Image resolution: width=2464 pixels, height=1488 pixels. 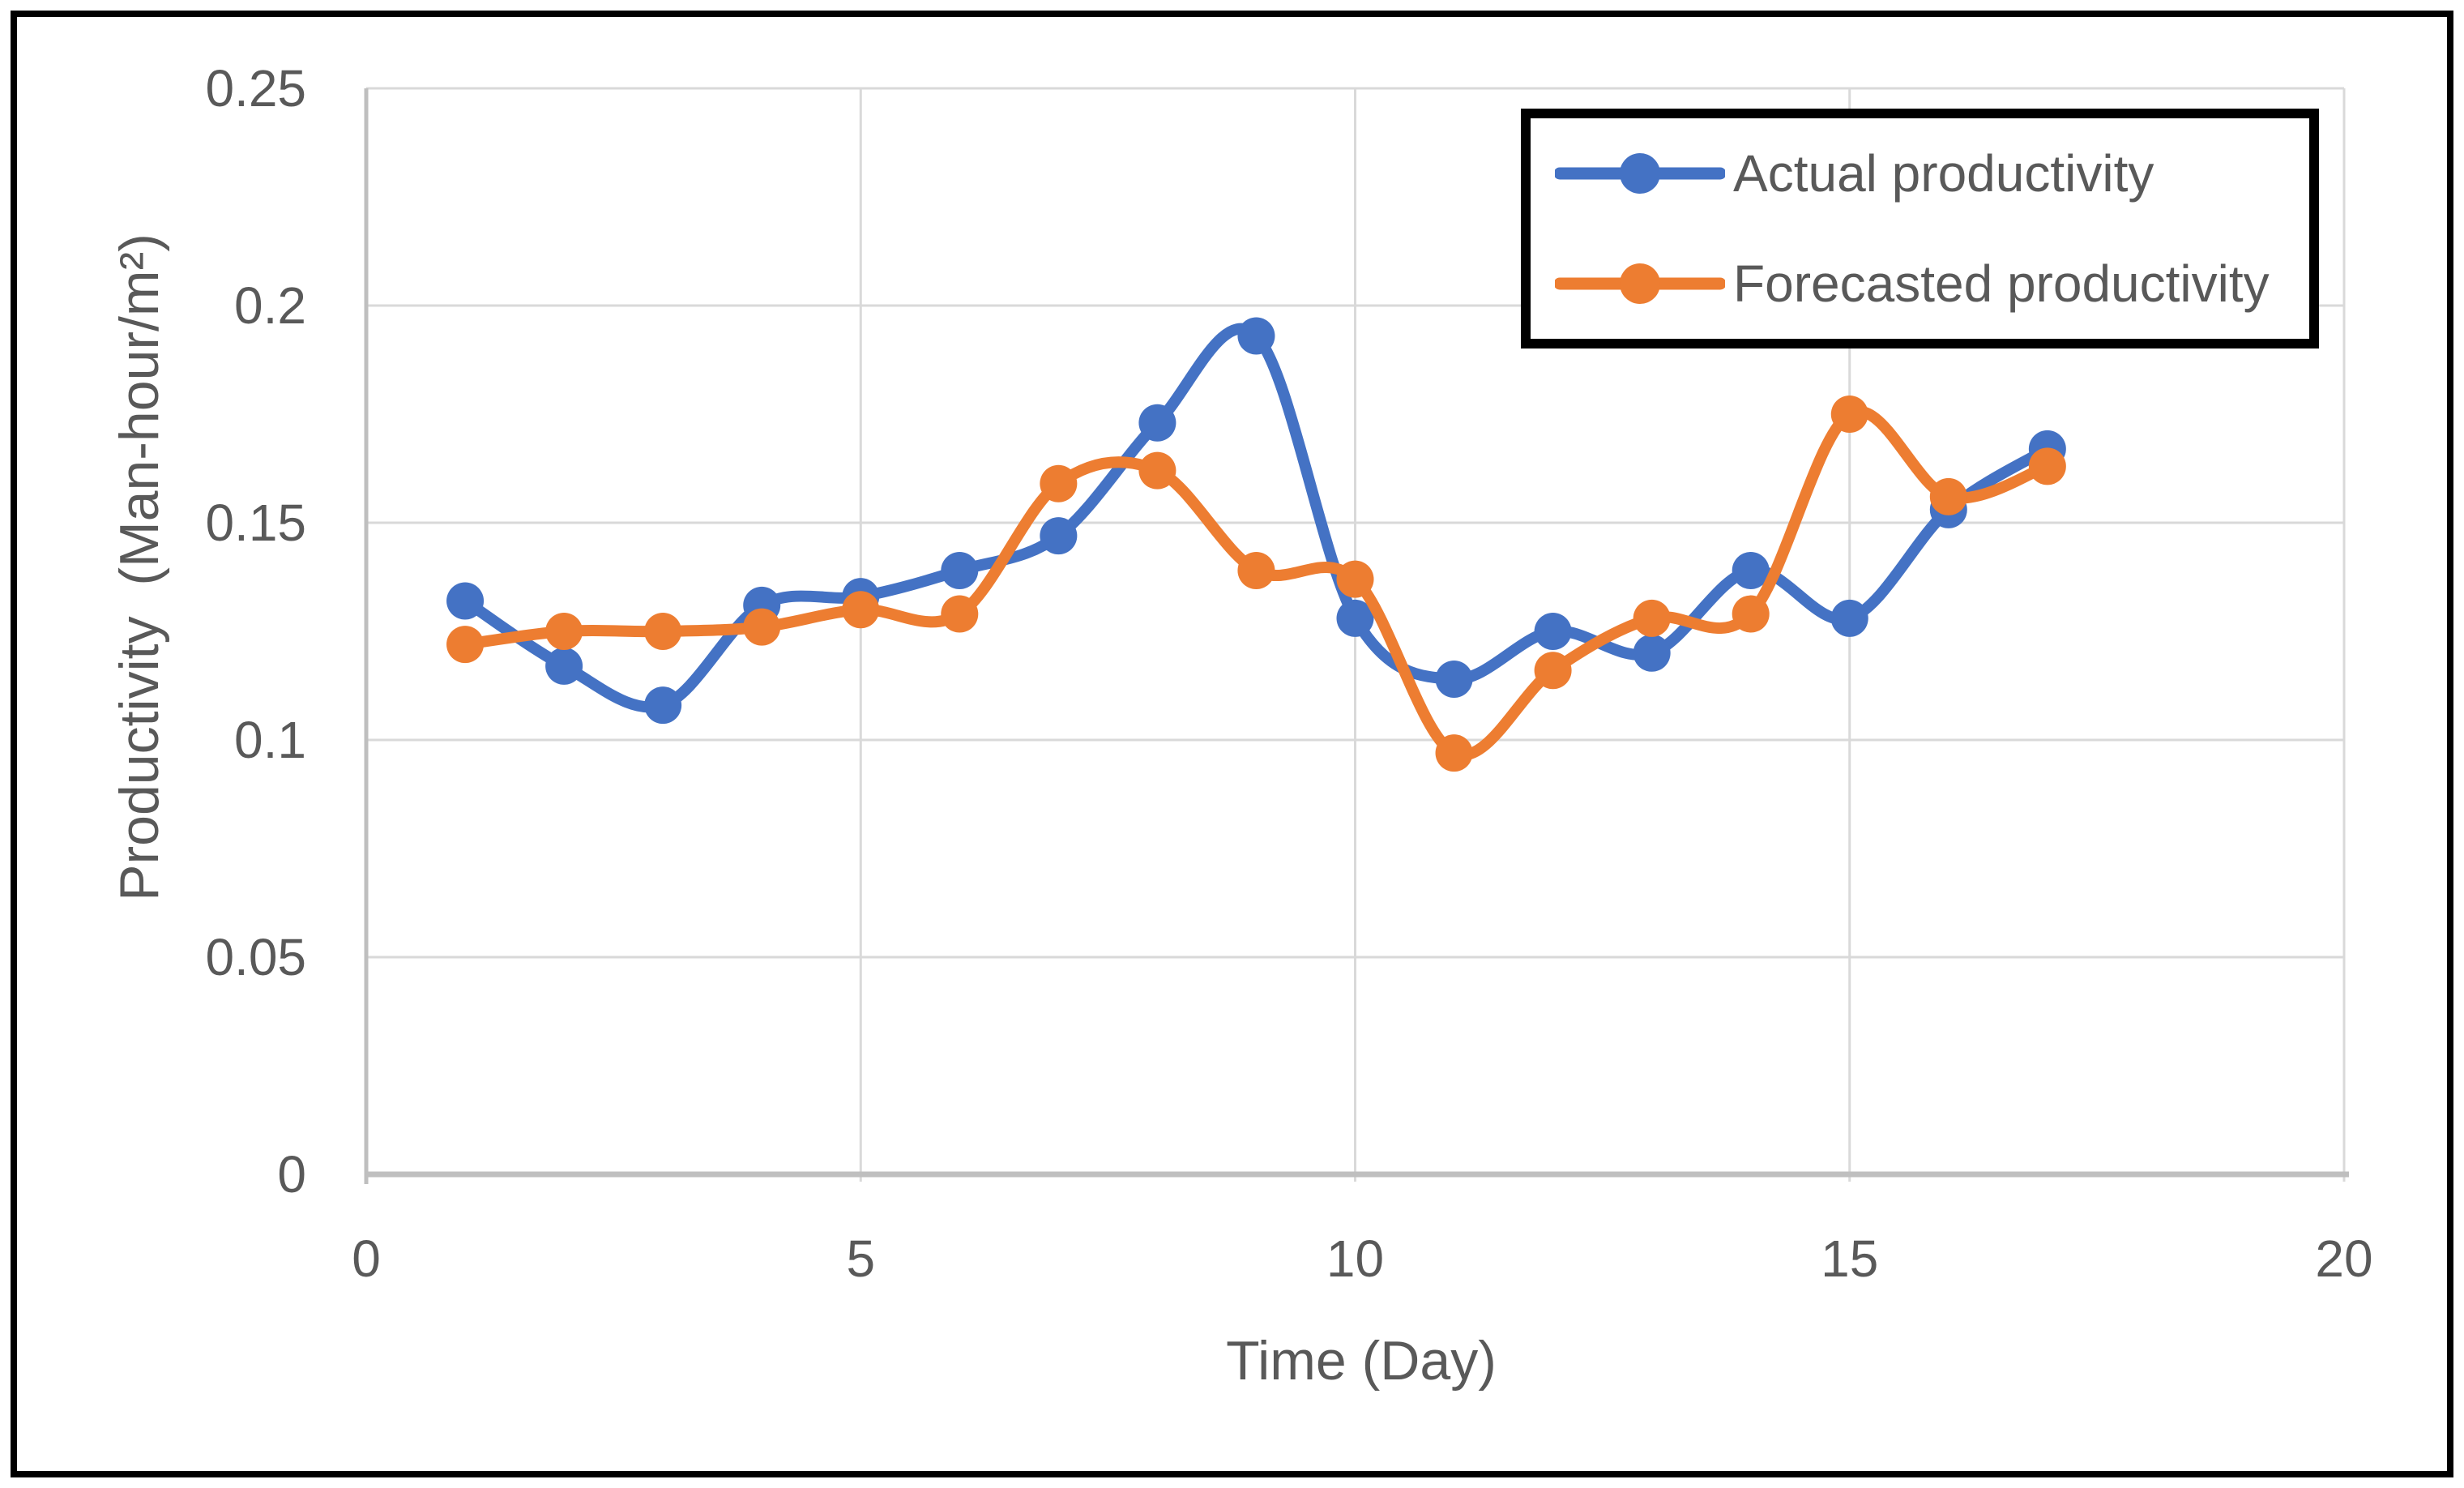 I want to click on x-tick-label: 0, so click(x=366, y=1258).